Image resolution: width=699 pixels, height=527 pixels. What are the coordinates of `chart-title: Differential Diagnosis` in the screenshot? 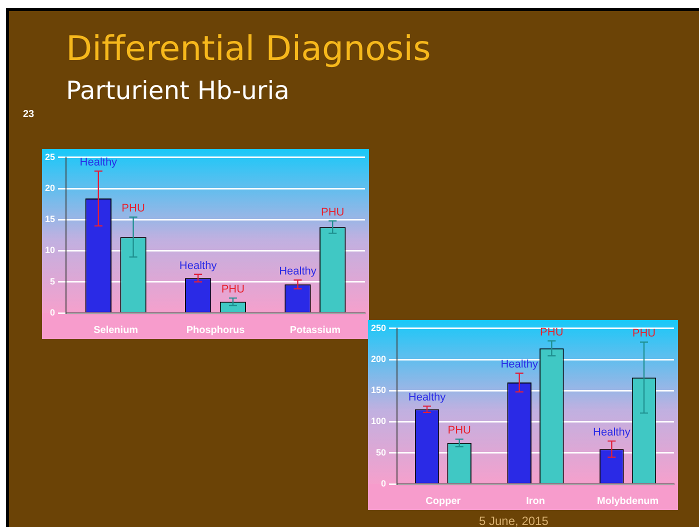 It's located at (248, 49).